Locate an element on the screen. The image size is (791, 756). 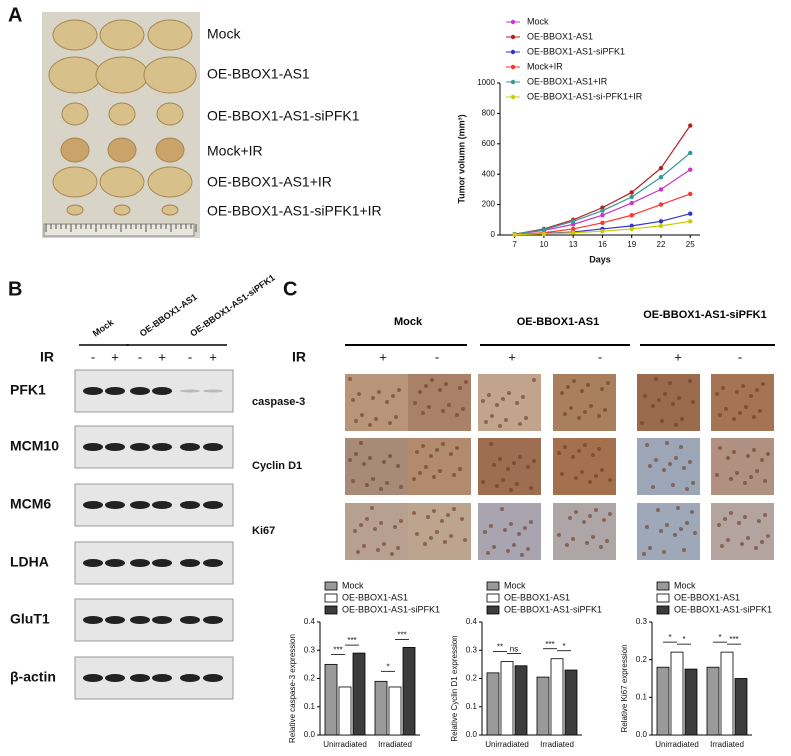
x-tick-label: Unirradiated is located at coordinates (507, 744).